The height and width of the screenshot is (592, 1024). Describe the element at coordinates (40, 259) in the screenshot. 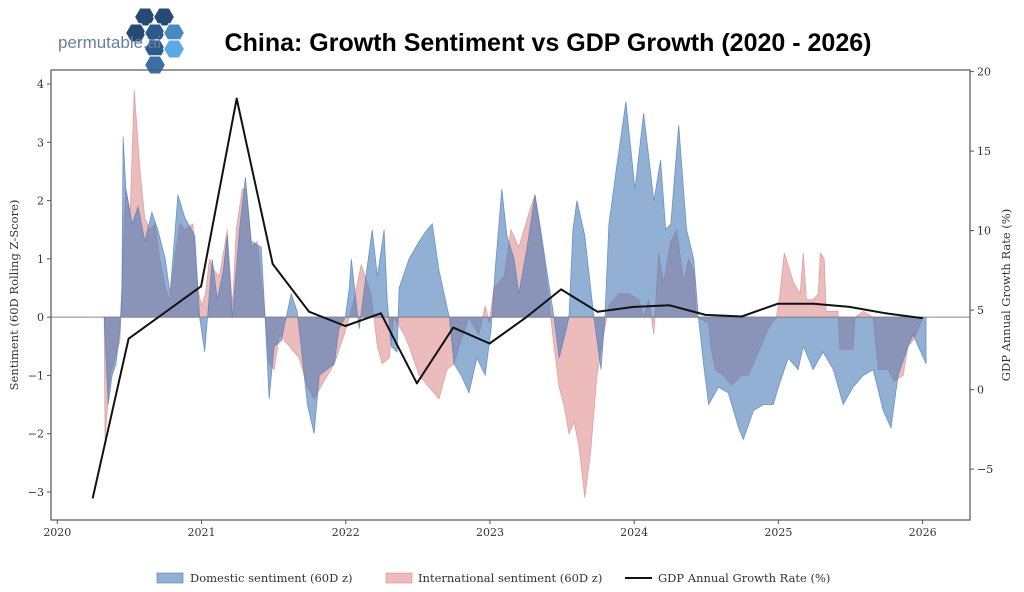

I see `y-tick-label: 1` at that location.